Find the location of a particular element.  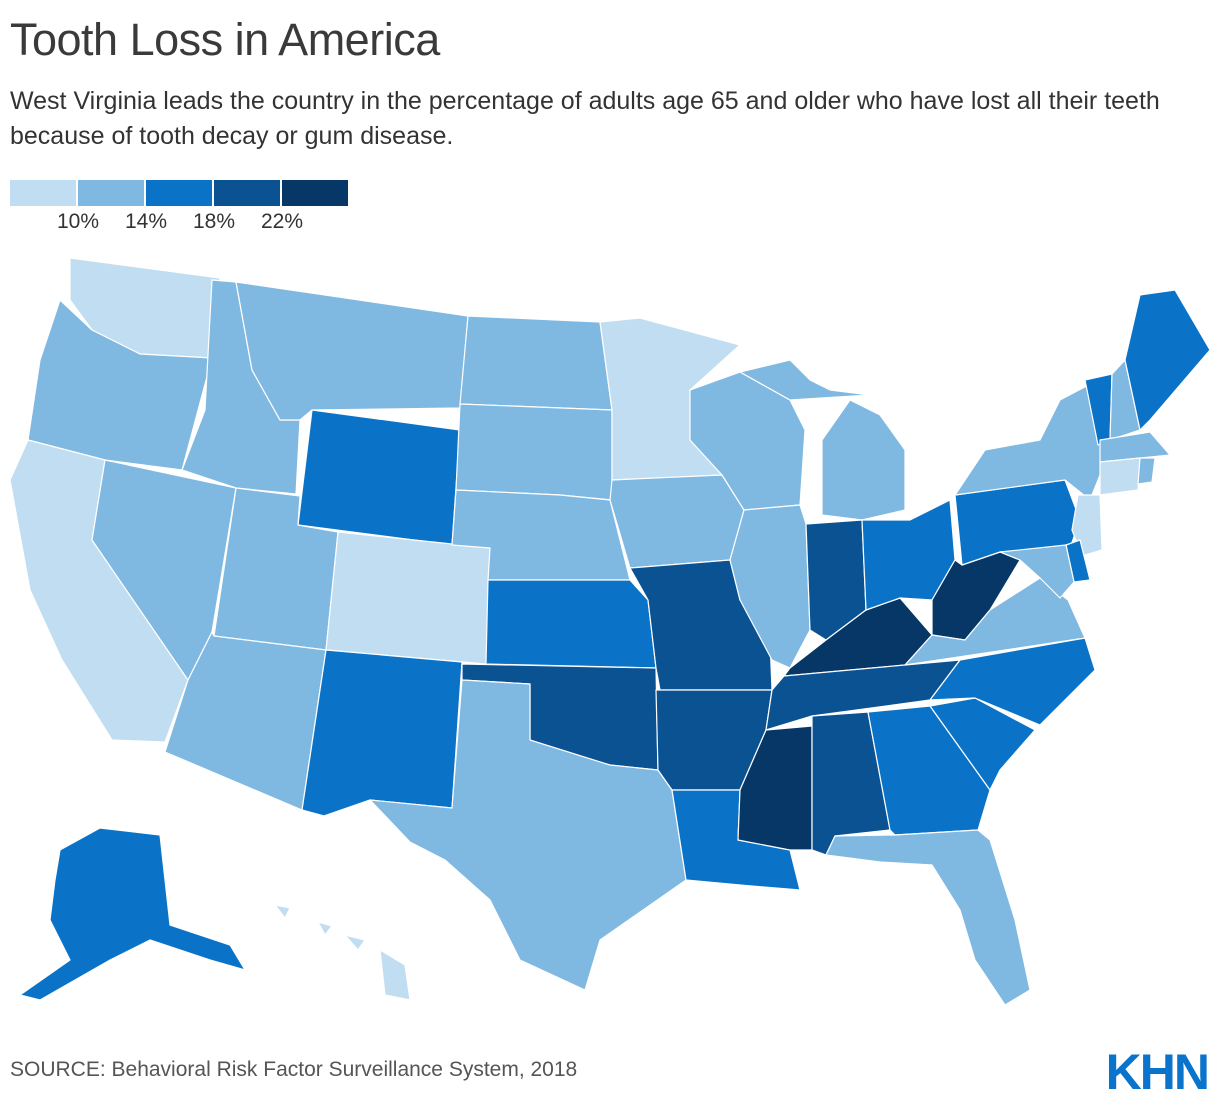

chart-title: Tooth Loss in America is located at coordinates (225, 39).